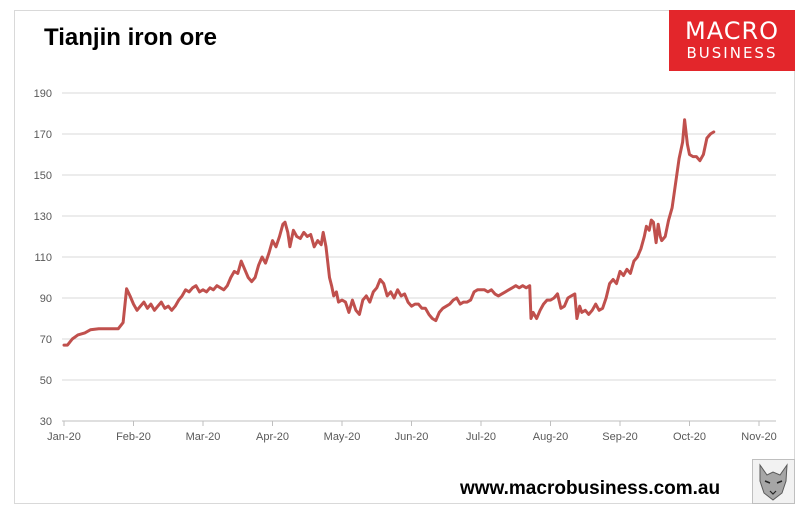 The height and width of the screenshot is (514, 805). I want to click on y-tick-label: 70, so click(46, 340).